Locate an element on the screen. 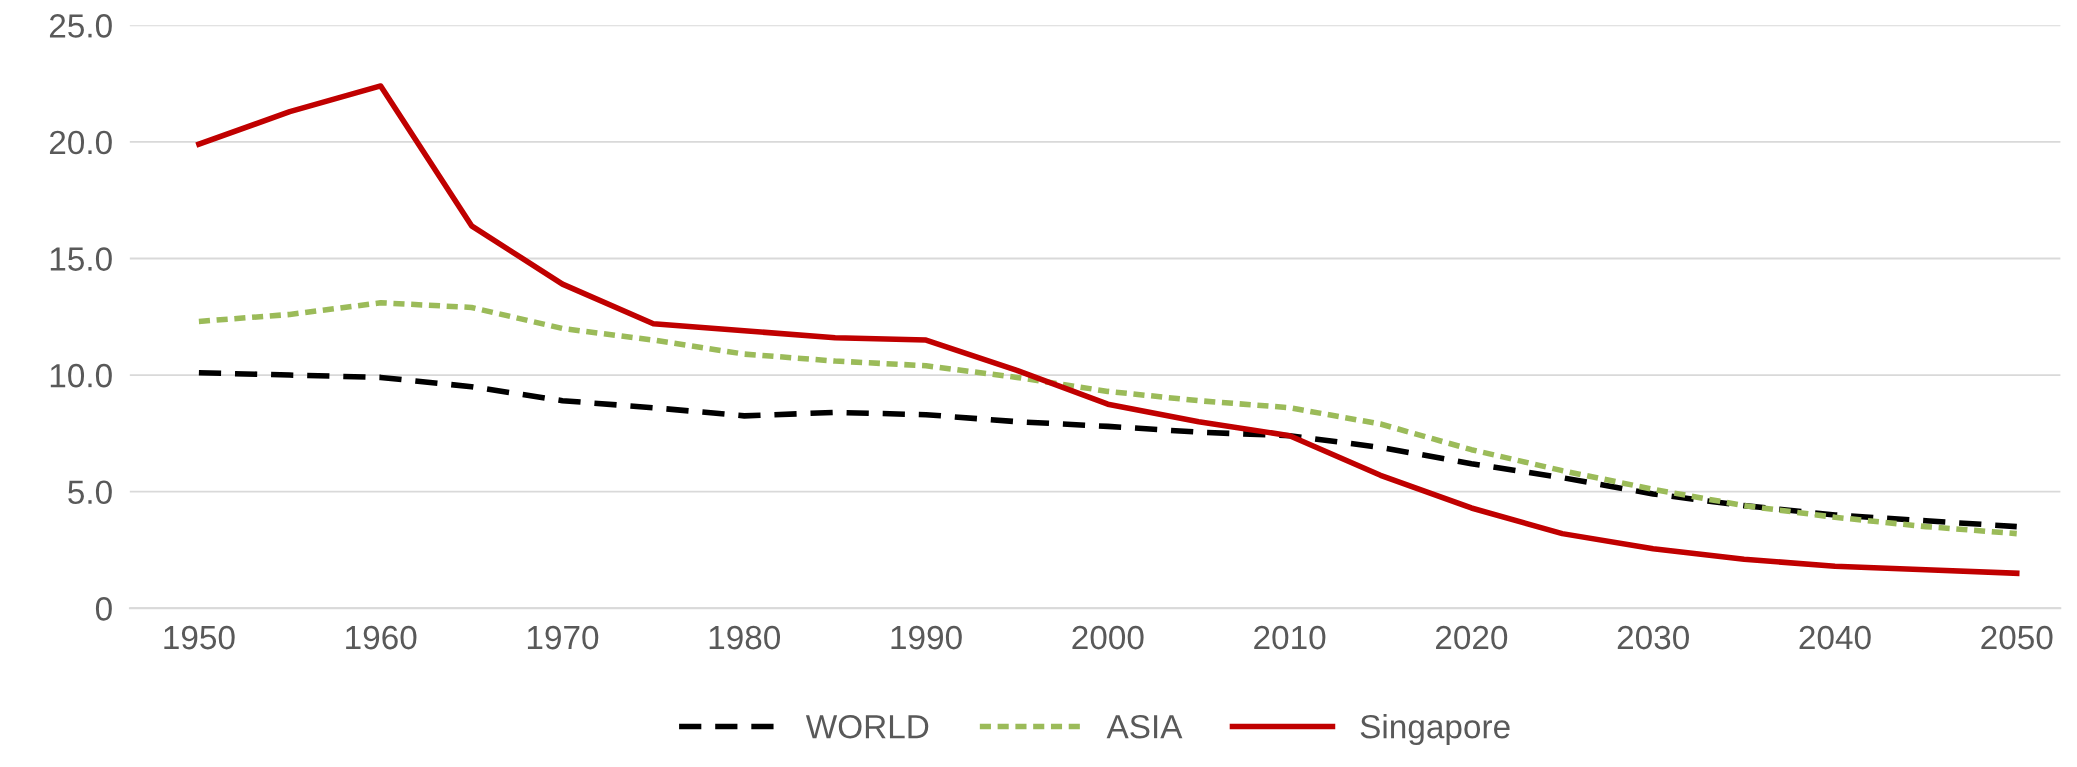 The image size is (2077, 767). legend-label: ASIA is located at coordinates (1144, 726).